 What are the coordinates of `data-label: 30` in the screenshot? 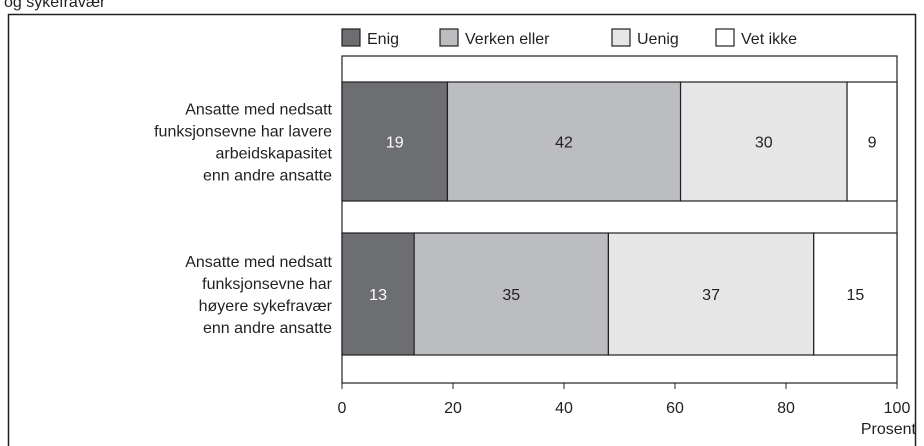 It's located at (764, 143).